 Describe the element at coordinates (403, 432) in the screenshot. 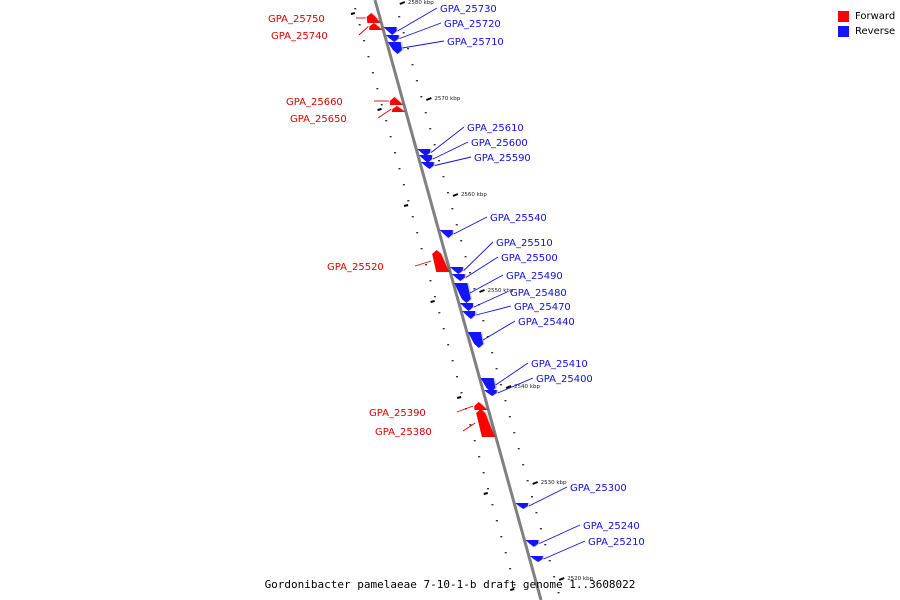

I see `gene-label-gpa_25380: GPA_25380` at that location.